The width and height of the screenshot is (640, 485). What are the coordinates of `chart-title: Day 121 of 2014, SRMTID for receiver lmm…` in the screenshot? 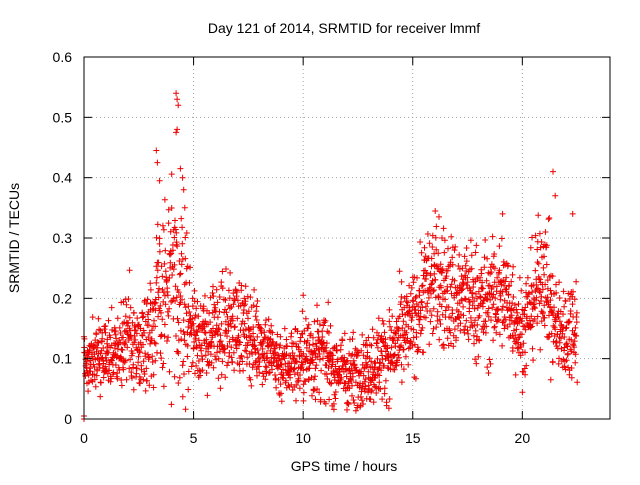 It's located at (344, 28).